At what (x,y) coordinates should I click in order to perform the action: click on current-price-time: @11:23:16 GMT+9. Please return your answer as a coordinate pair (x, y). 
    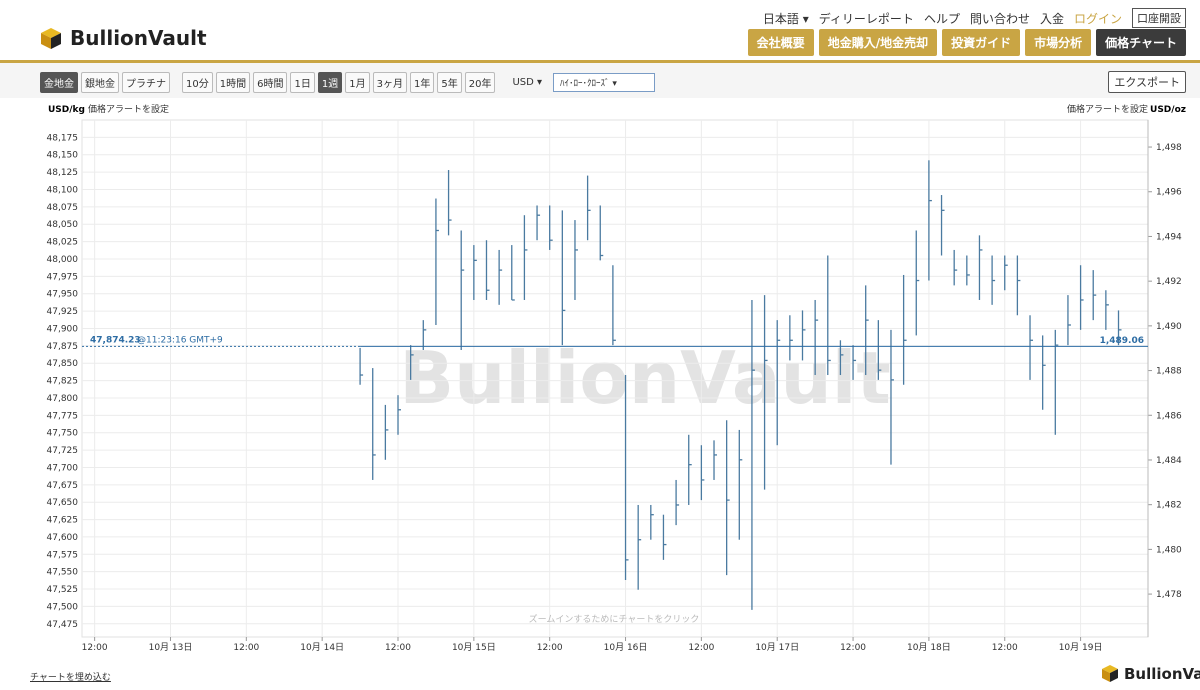
    Looking at the image, I should click on (180, 340).